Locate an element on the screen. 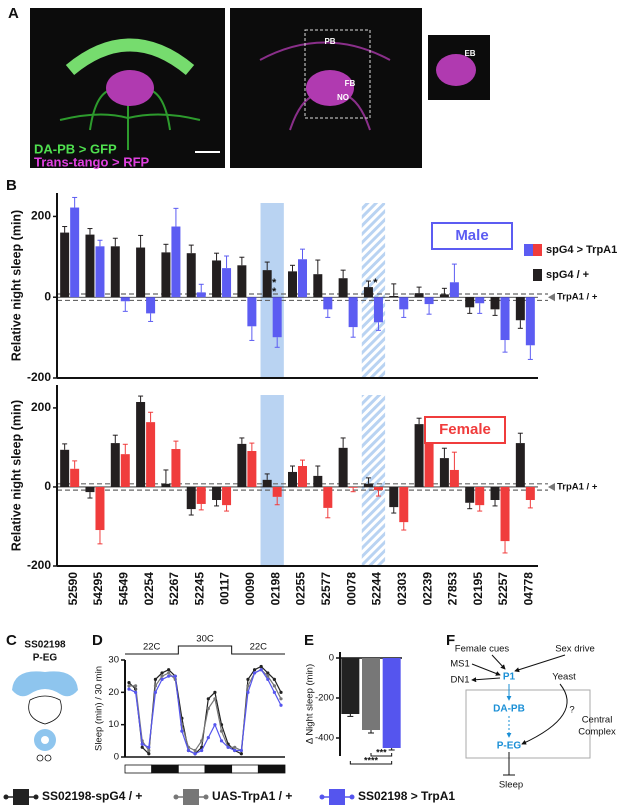 This screenshot has height=806, width=617. significance: **** is located at coordinates (371, 760).